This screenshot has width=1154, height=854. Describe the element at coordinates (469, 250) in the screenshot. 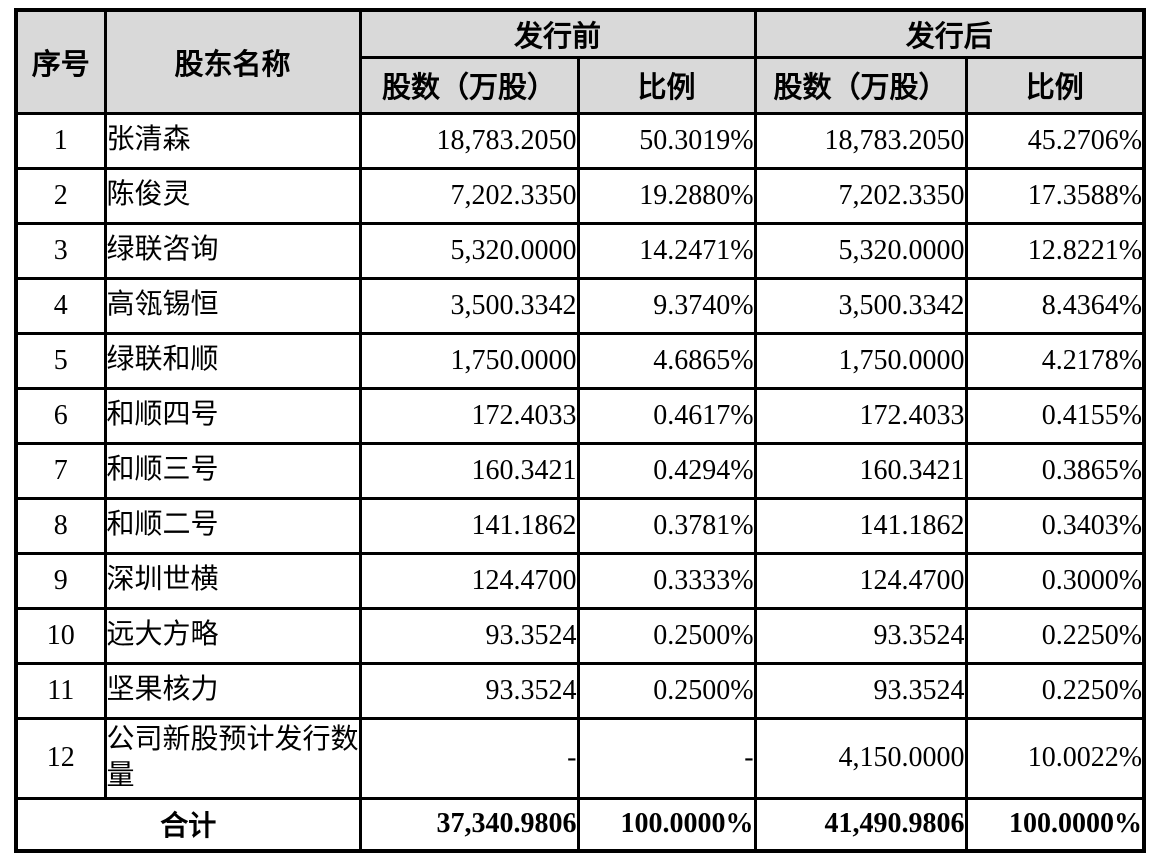

I see `cell-pre-shares: 5,320.0000` at that location.